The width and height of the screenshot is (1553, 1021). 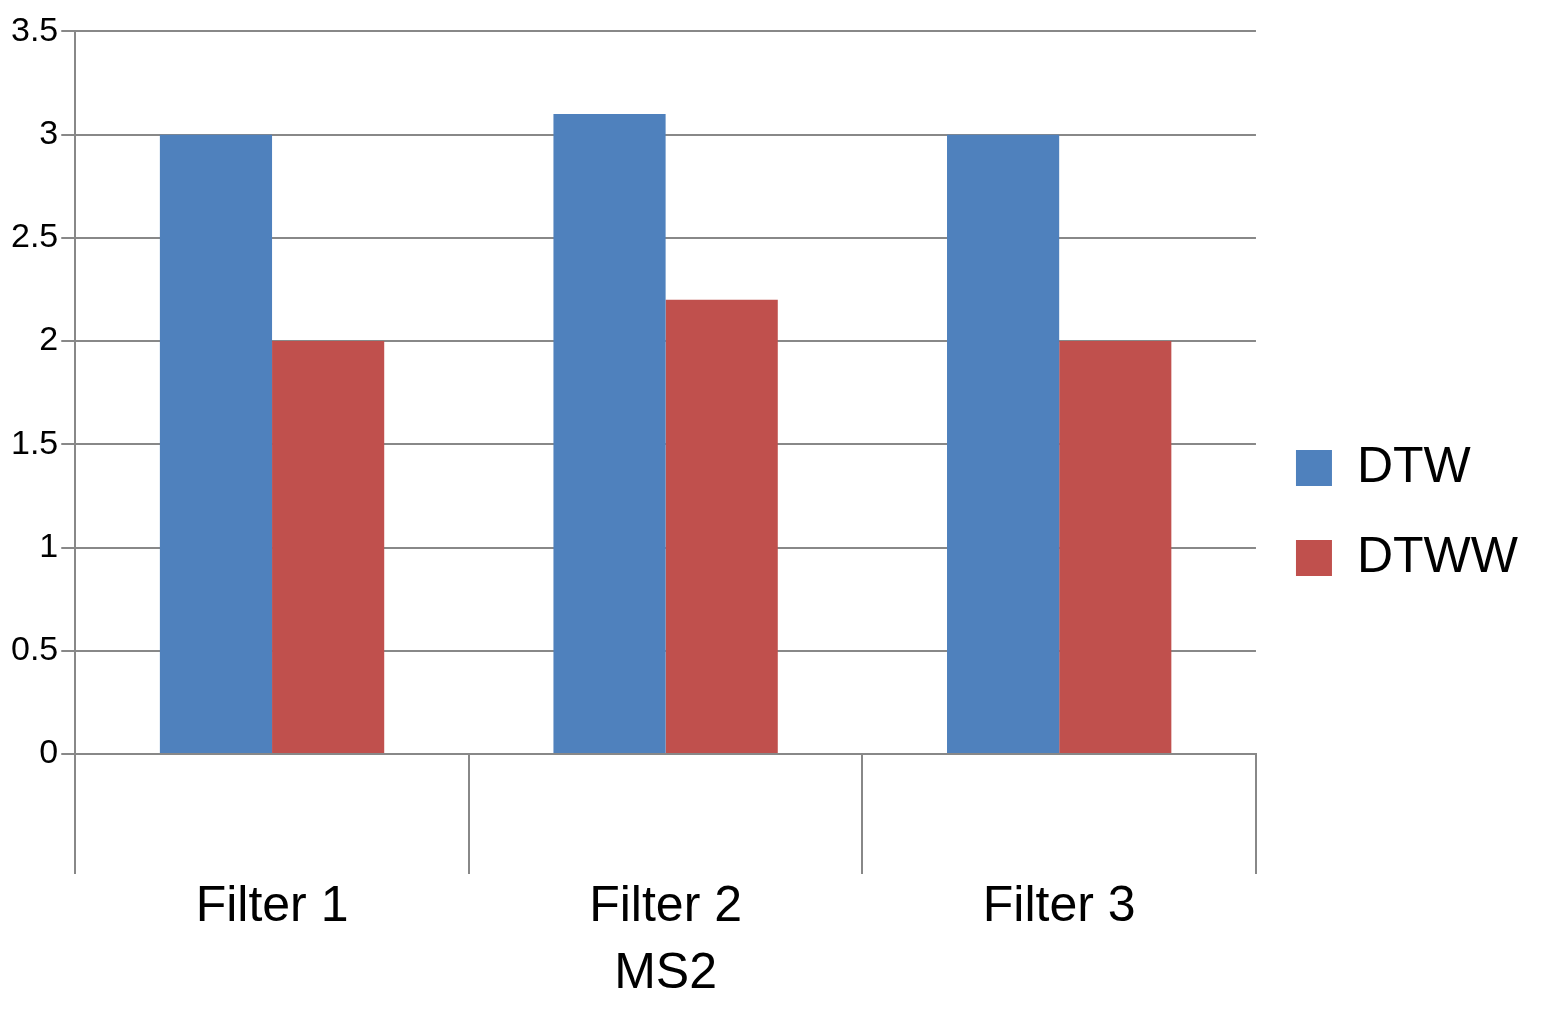 I want to click on x-axis-title: MS2, so click(x=666, y=970).